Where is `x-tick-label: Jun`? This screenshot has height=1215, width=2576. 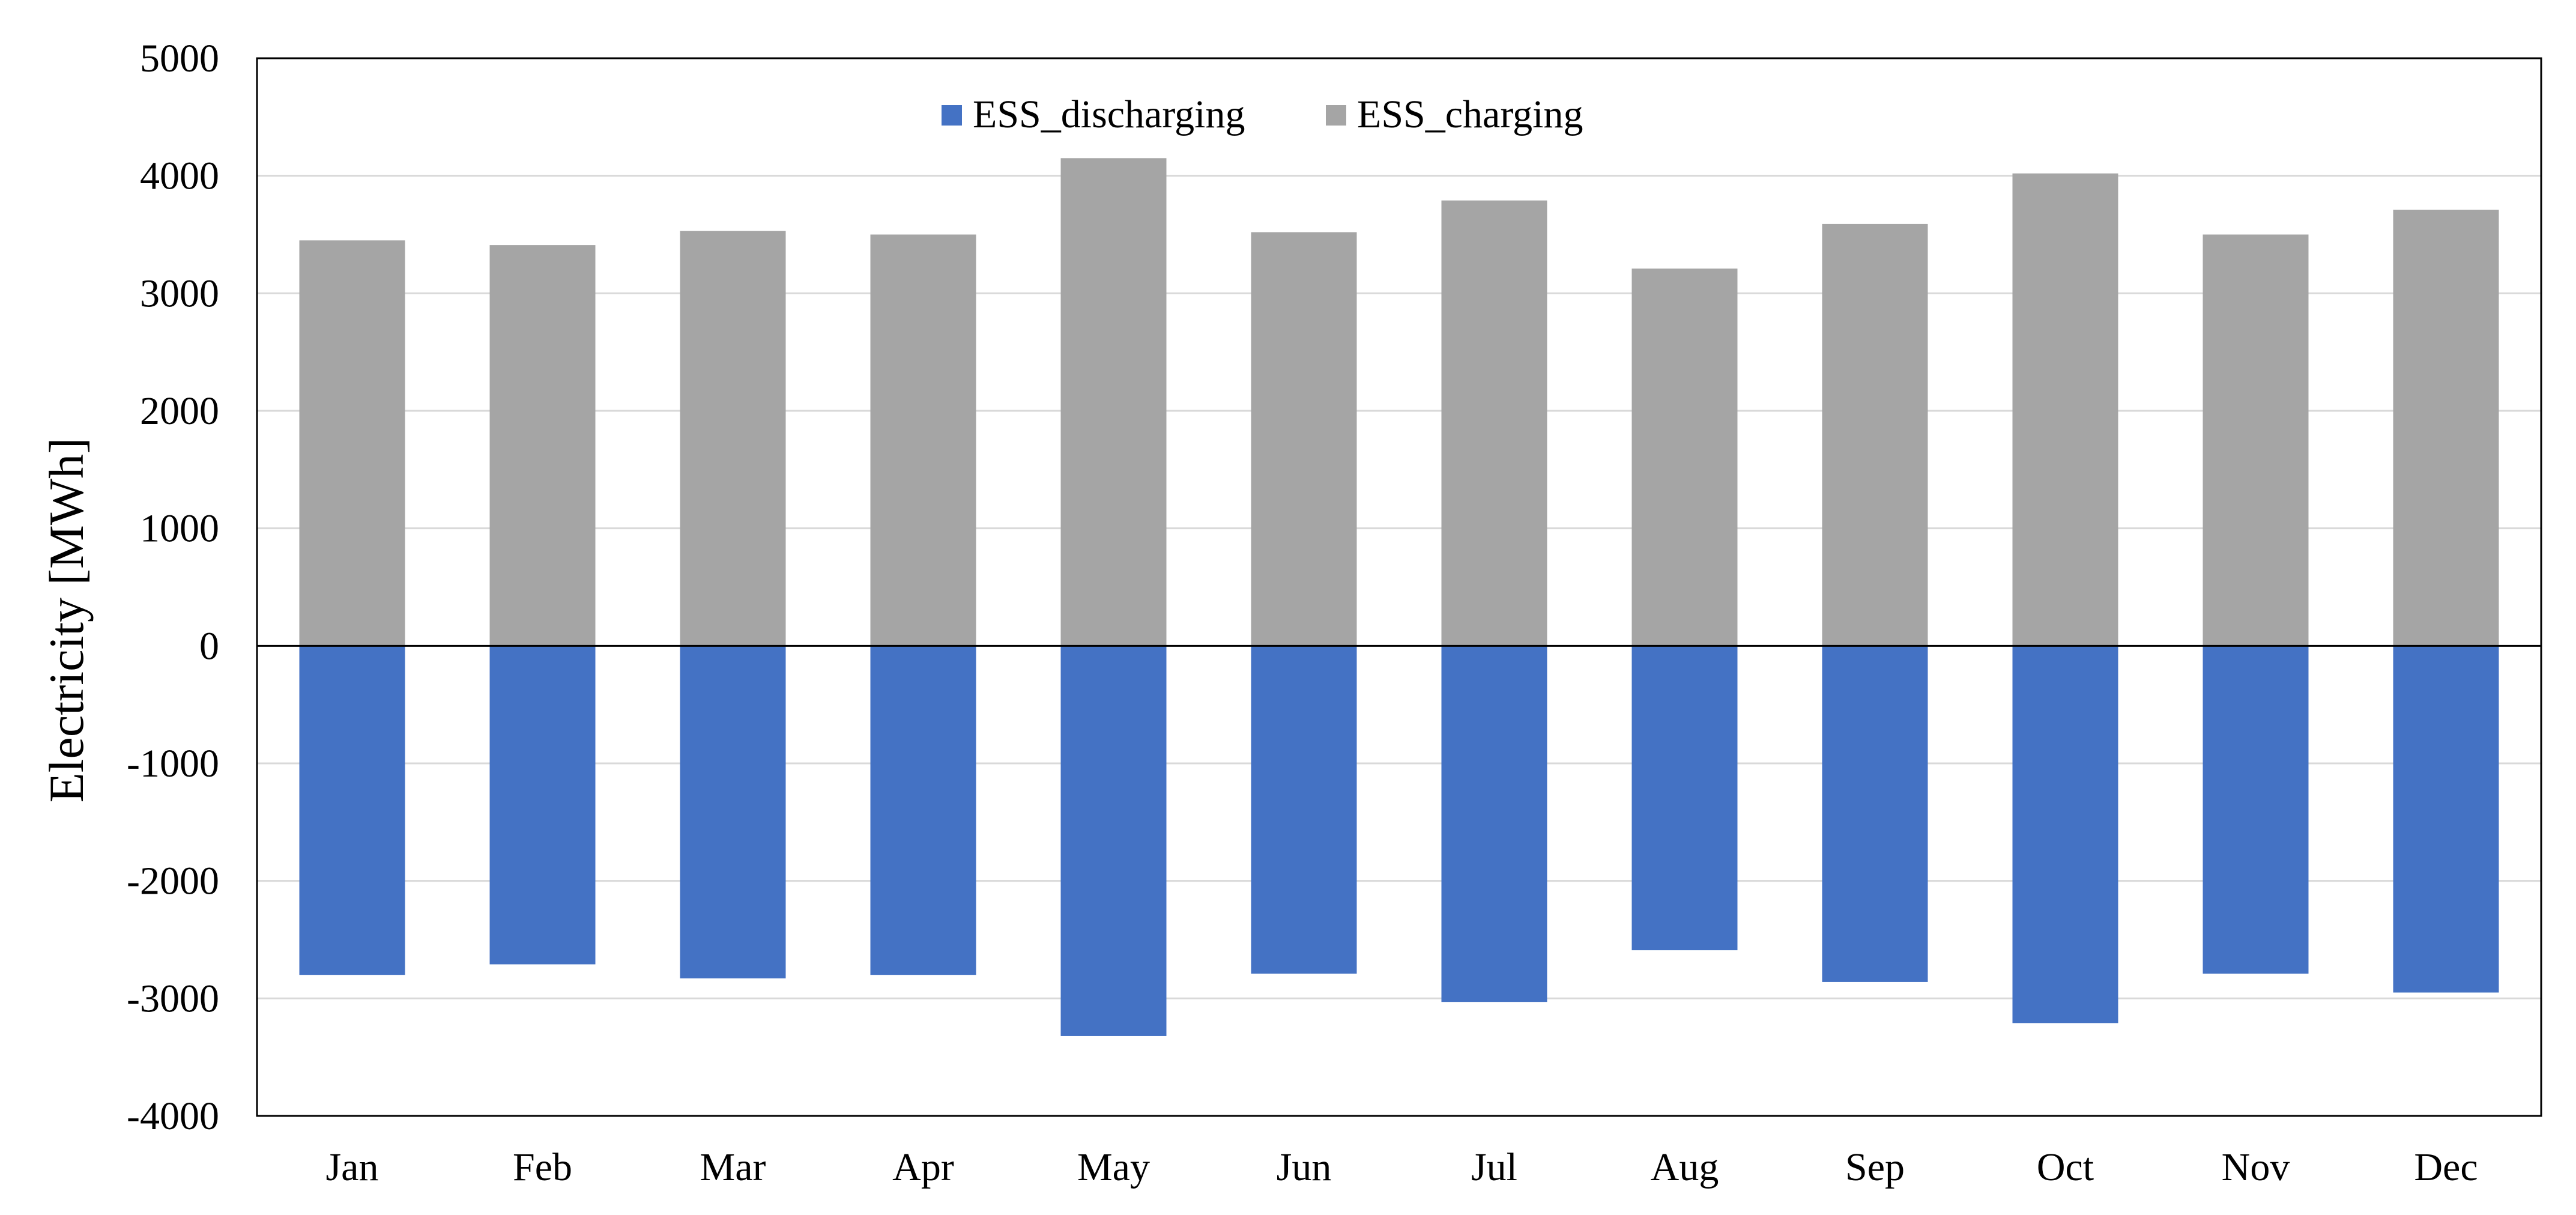 x-tick-label: Jun is located at coordinates (1305, 1167).